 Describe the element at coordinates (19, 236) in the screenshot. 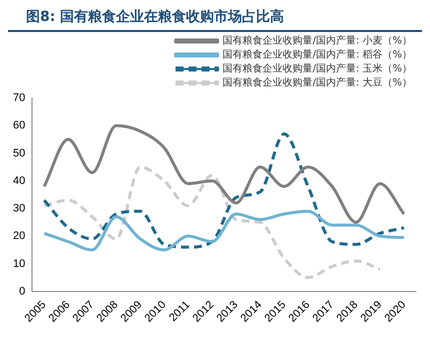

I see `y-tick-label: 20` at that location.